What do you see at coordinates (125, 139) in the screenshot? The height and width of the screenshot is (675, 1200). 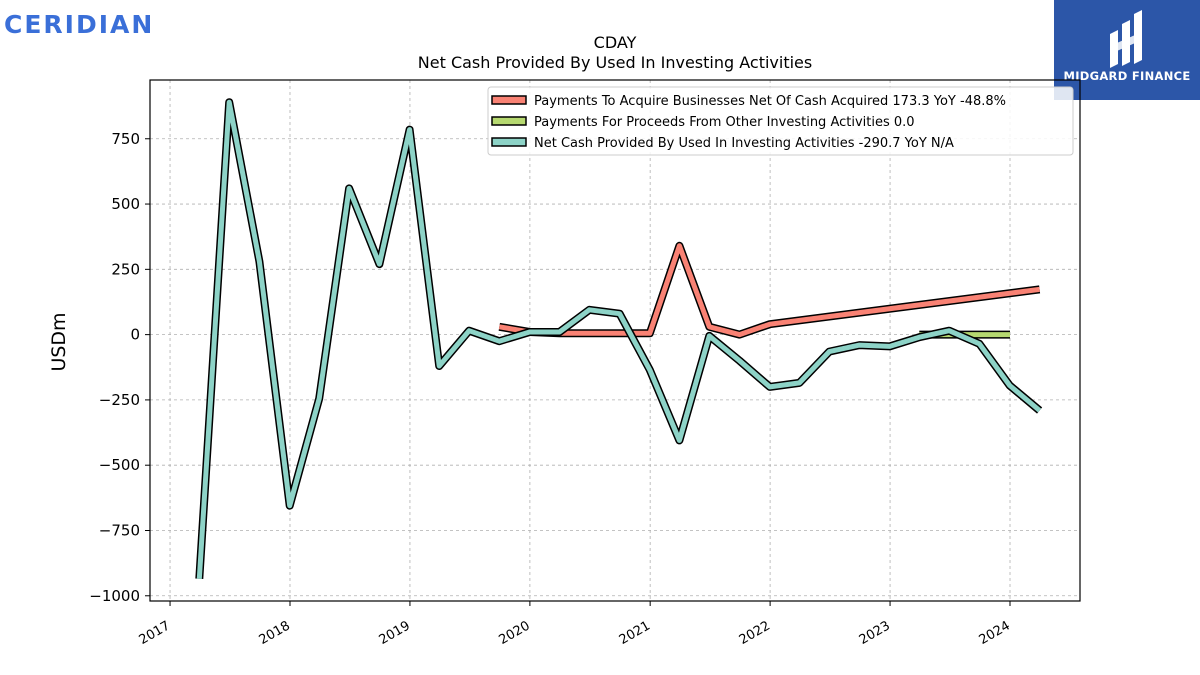 I see `y-tick-label: 750` at bounding box center [125, 139].